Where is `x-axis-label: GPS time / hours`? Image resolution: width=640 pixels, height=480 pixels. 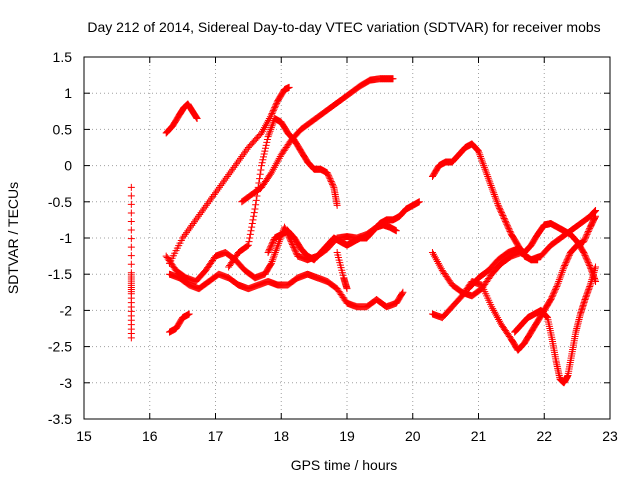
x-axis-label: GPS time / hours is located at coordinates (344, 465).